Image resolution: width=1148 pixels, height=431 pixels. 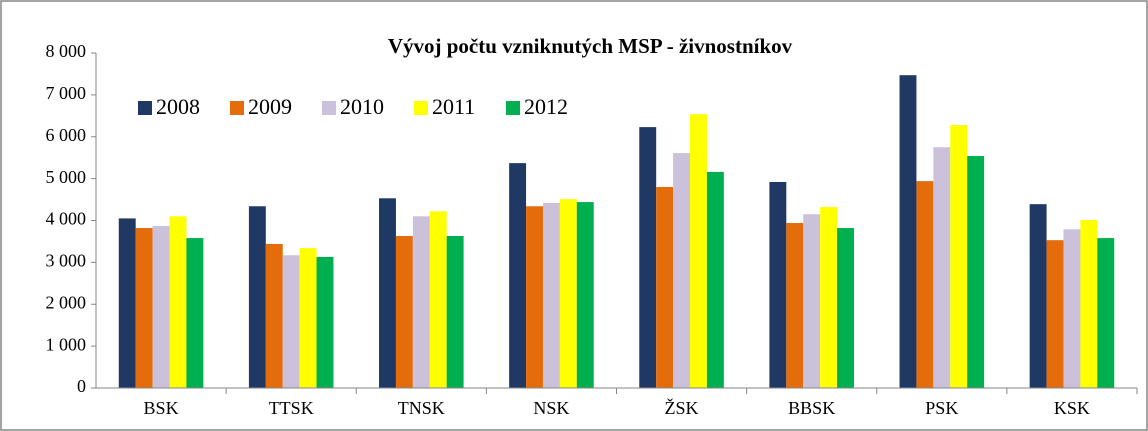 What do you see at coordinates (66, 302) in the screenshot?
I see `y-tick-label: 2 000` at bounding box center [66, 302].